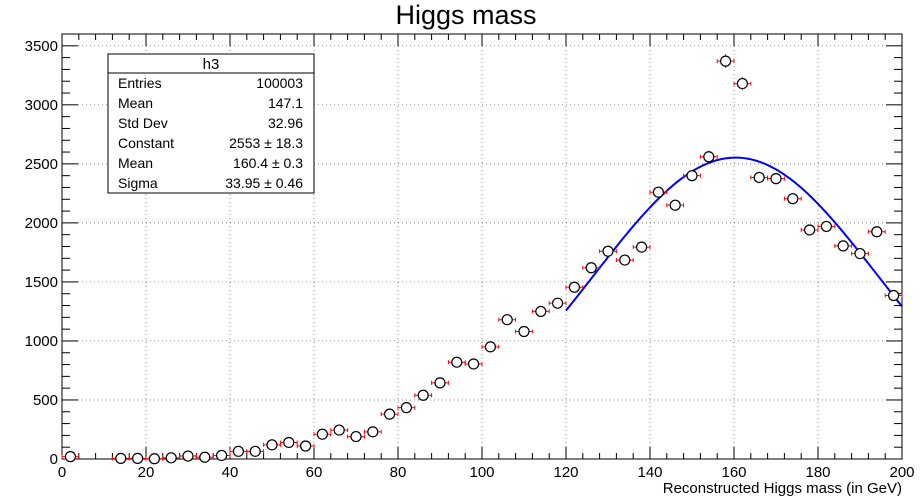  I want to click on y-tick-label: 1500, so click(41, 282).